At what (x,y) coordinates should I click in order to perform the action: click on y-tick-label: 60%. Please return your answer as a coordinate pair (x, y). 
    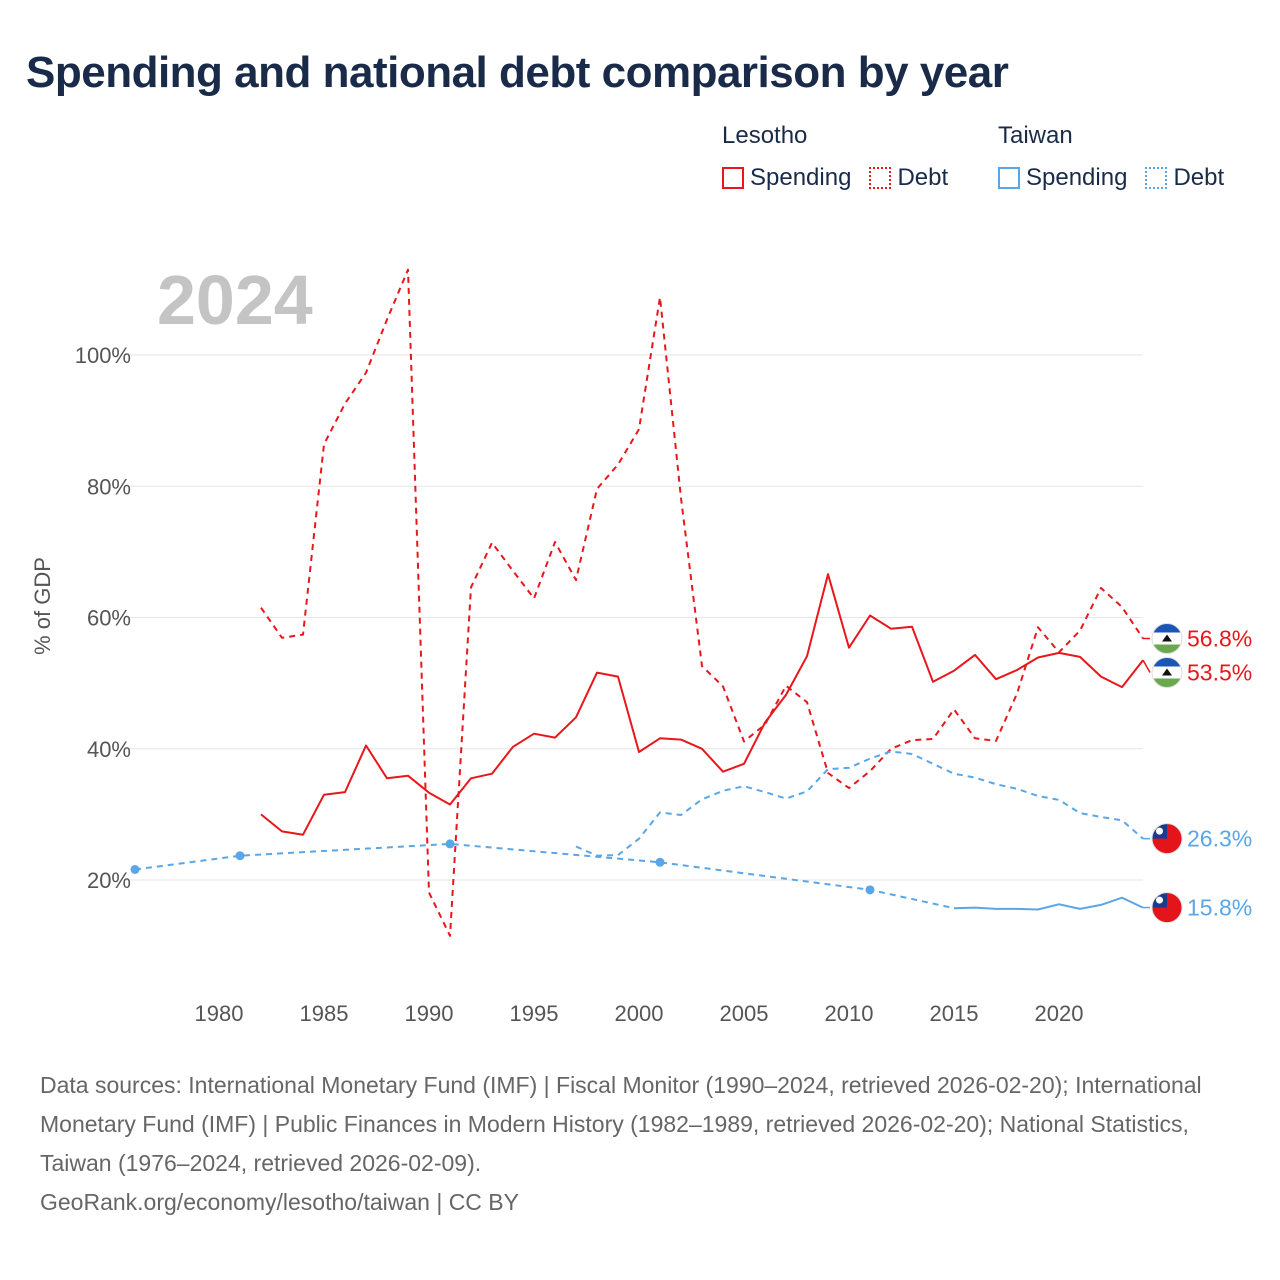
    Looking at the image, I should click on (109, 618).